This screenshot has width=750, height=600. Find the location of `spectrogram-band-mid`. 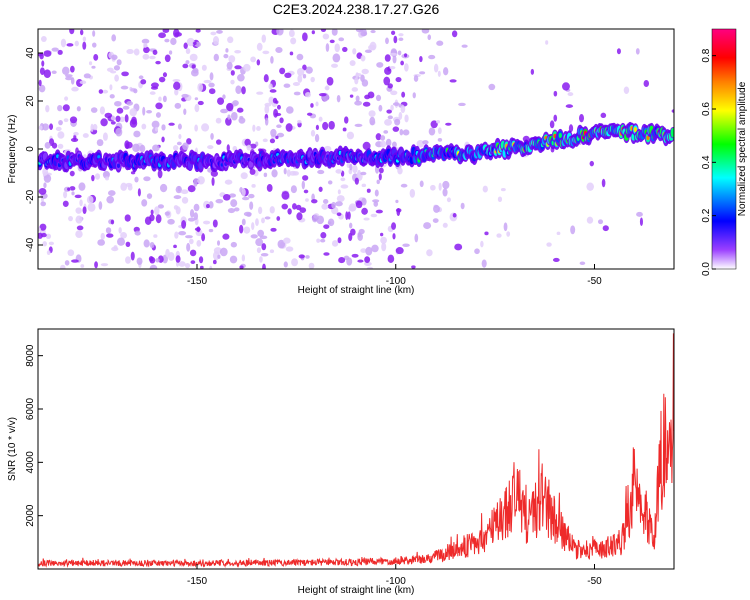

spectrogram-band-mid is located at coordinates (251, 164).